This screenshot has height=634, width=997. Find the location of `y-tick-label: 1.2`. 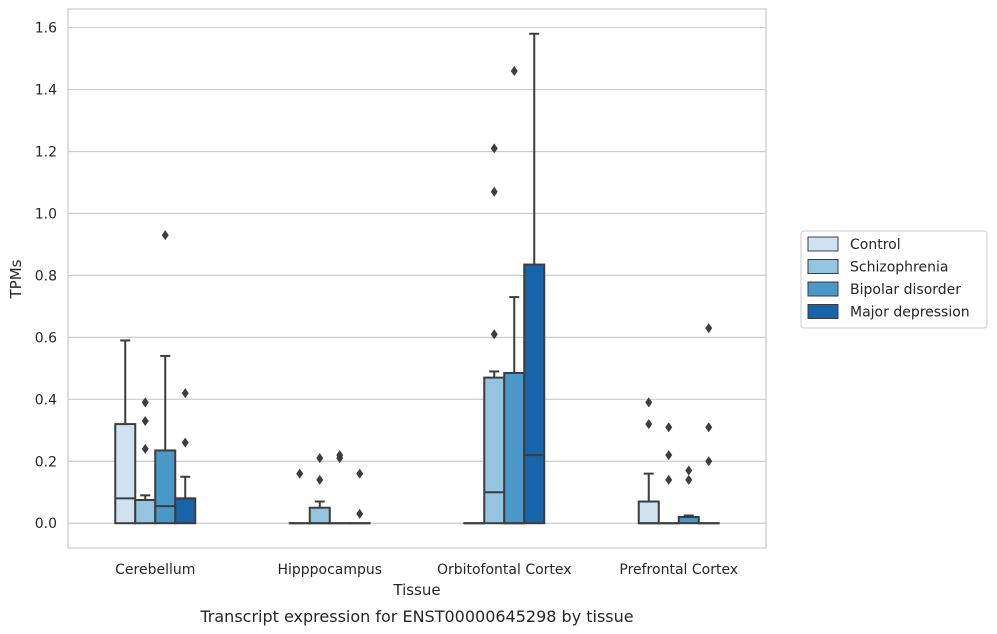

y-tick-label: 1.2 is located at coordinates (46, 152).